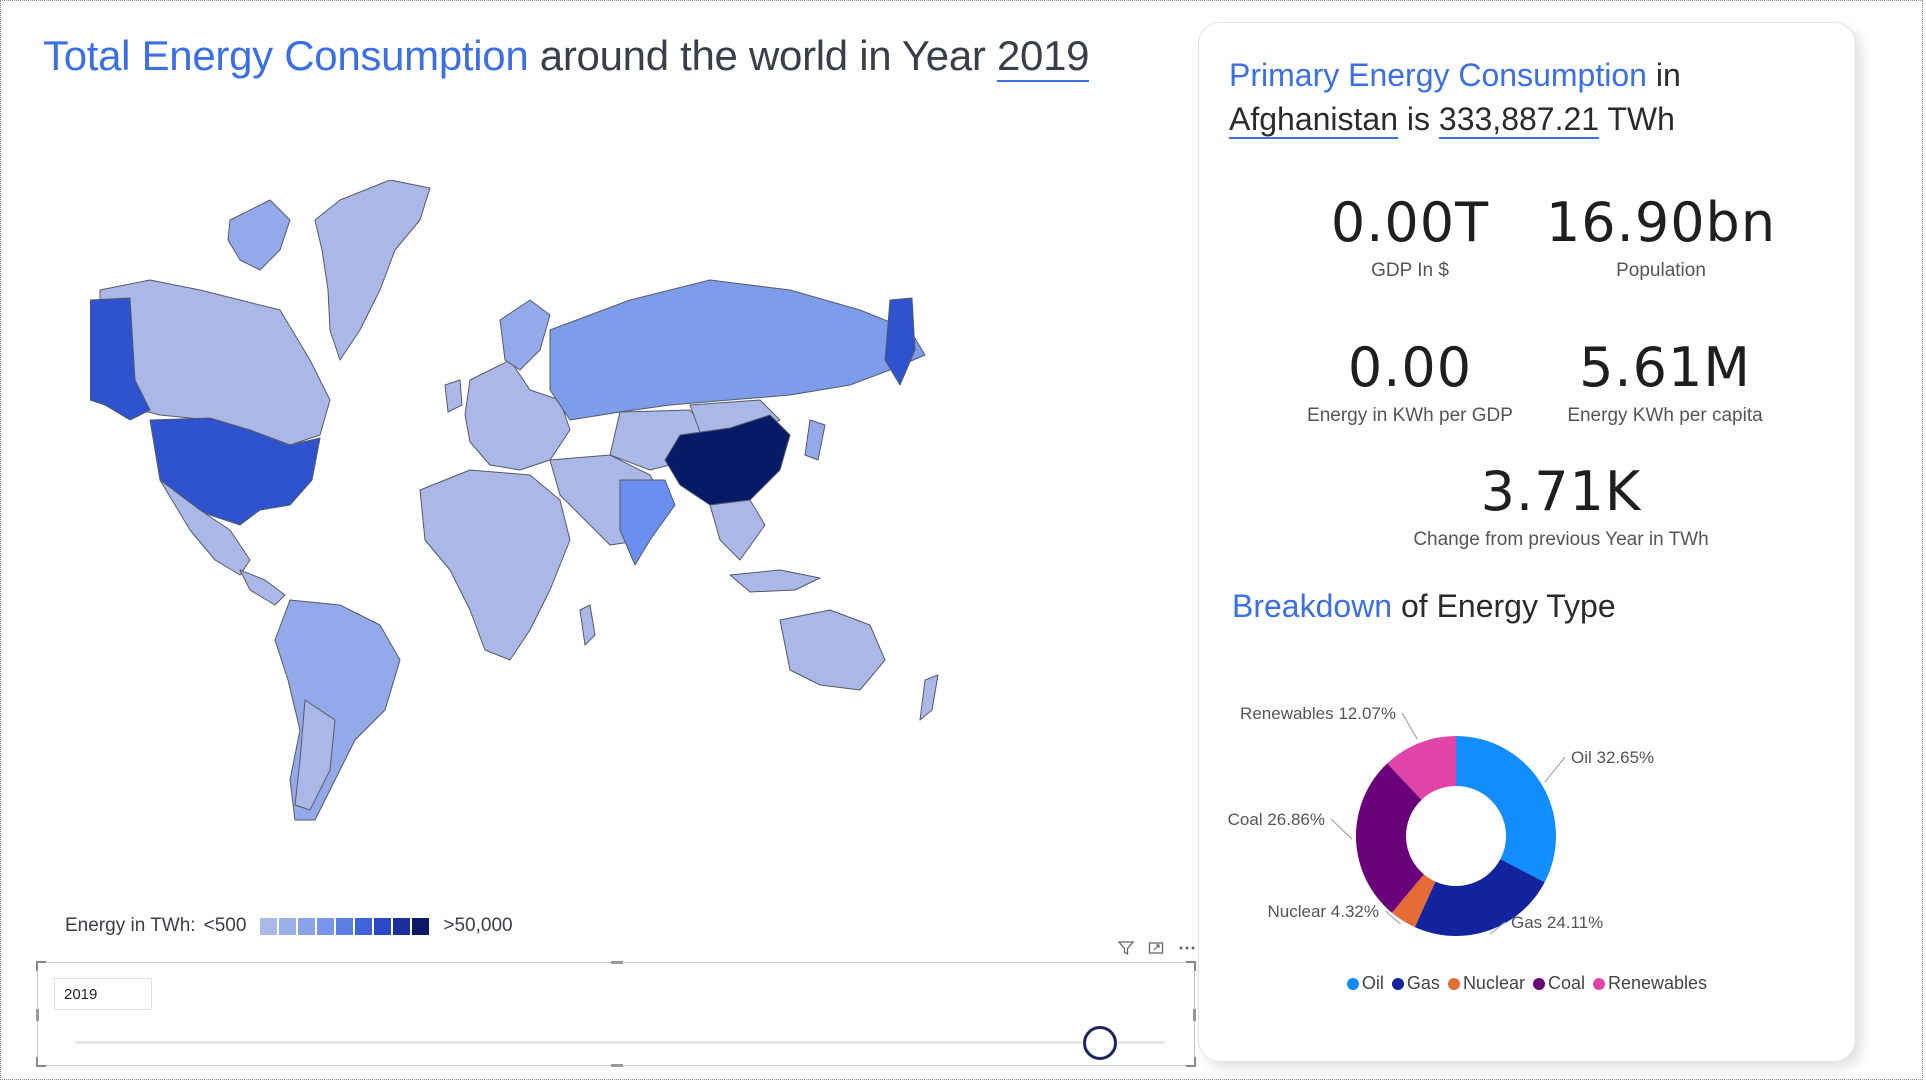  What do you see at coordinates (1557, 922) in the screenshot?
I see `donut-data-label: Gas 24.11%` at bounding box center [1557, 922].